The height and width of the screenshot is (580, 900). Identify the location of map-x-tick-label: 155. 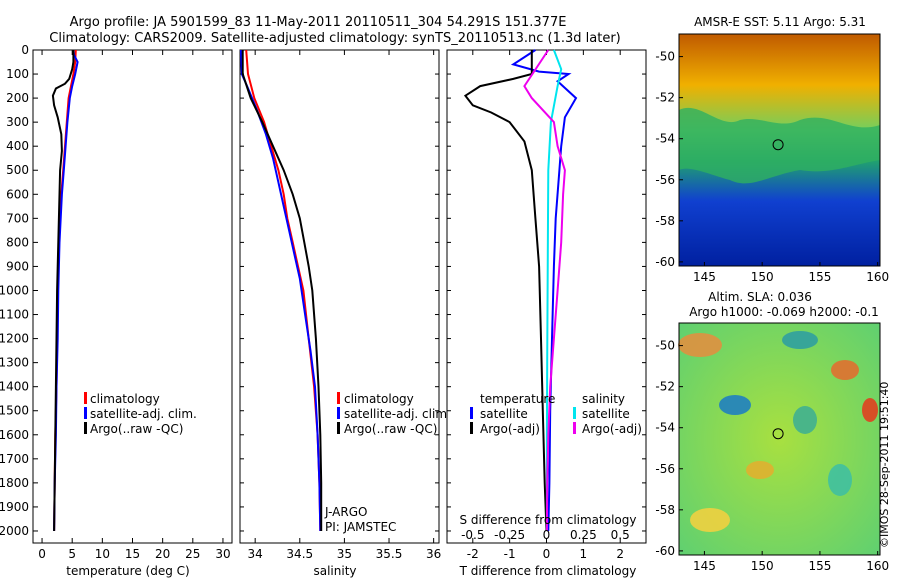
(819, 277).